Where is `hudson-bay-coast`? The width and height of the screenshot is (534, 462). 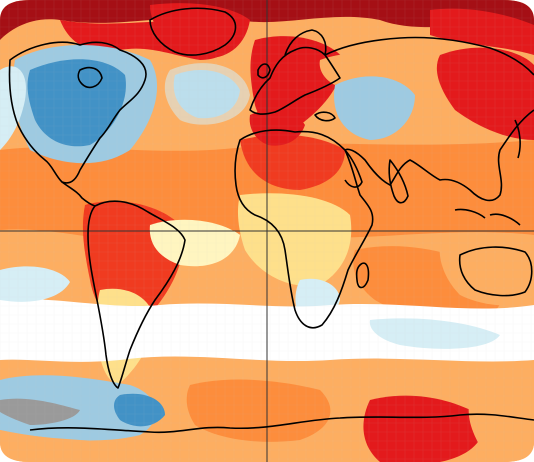
hudson-bay-coast is located at coordinates (90, 77).